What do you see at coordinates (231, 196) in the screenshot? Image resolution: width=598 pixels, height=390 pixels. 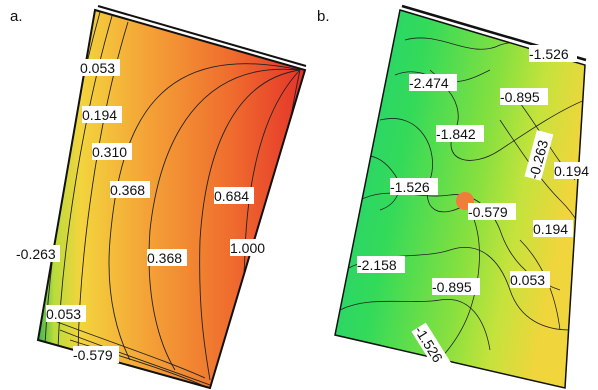 I see `contour-label: 0.684` at bounding box center [231, 196].